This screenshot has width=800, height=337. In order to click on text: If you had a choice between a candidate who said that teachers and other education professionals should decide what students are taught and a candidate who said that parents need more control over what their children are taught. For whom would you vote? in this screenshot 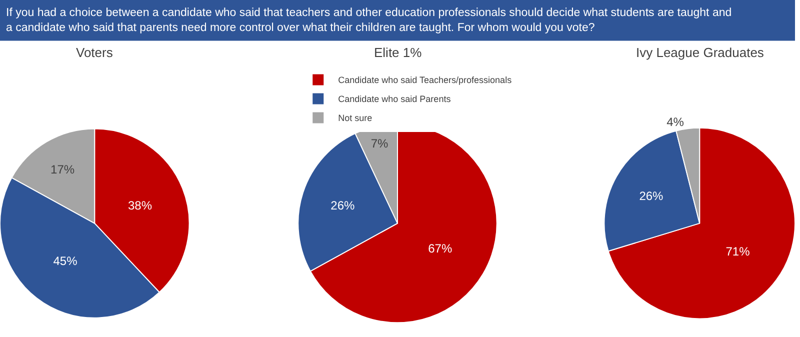, I will do `click(369, 20)`.